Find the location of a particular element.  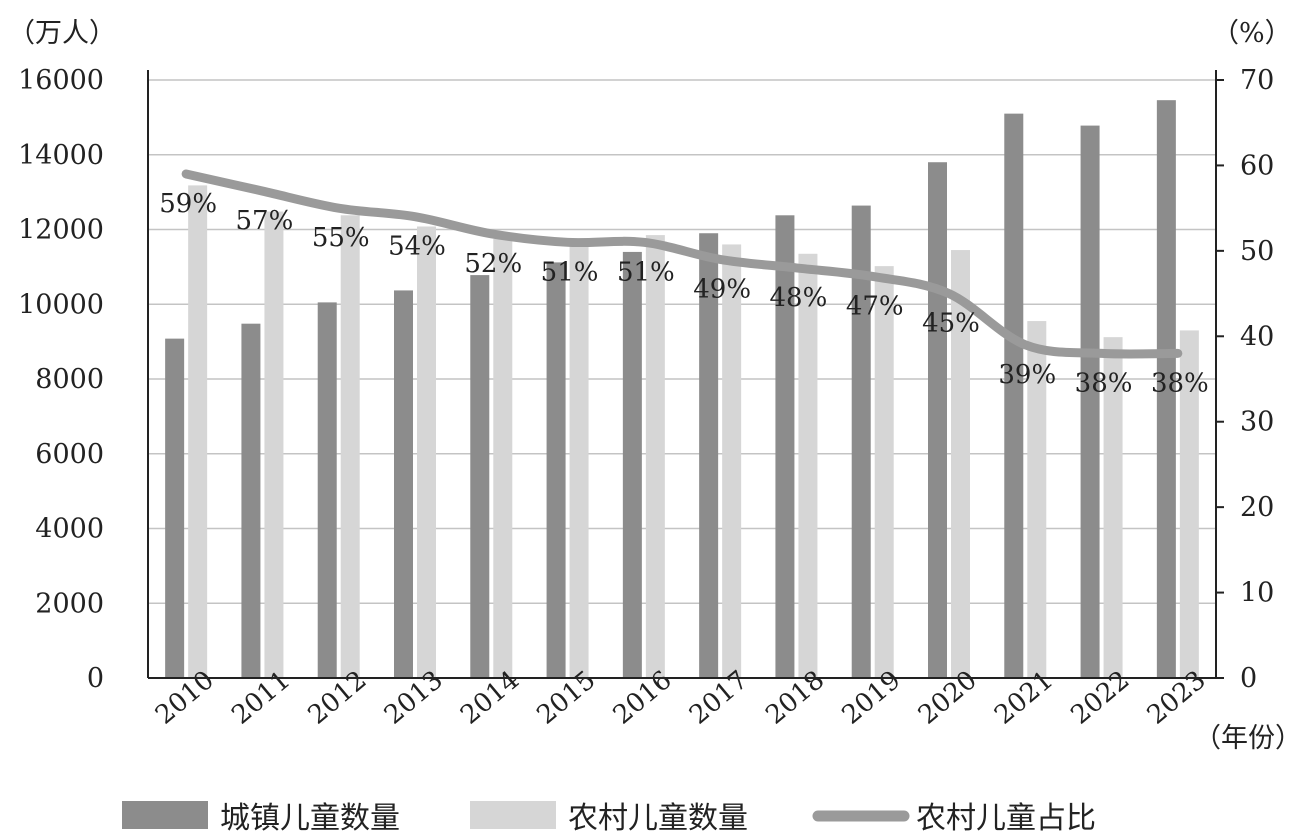

legend-swatch-rural is located at coordinates (513, 815).